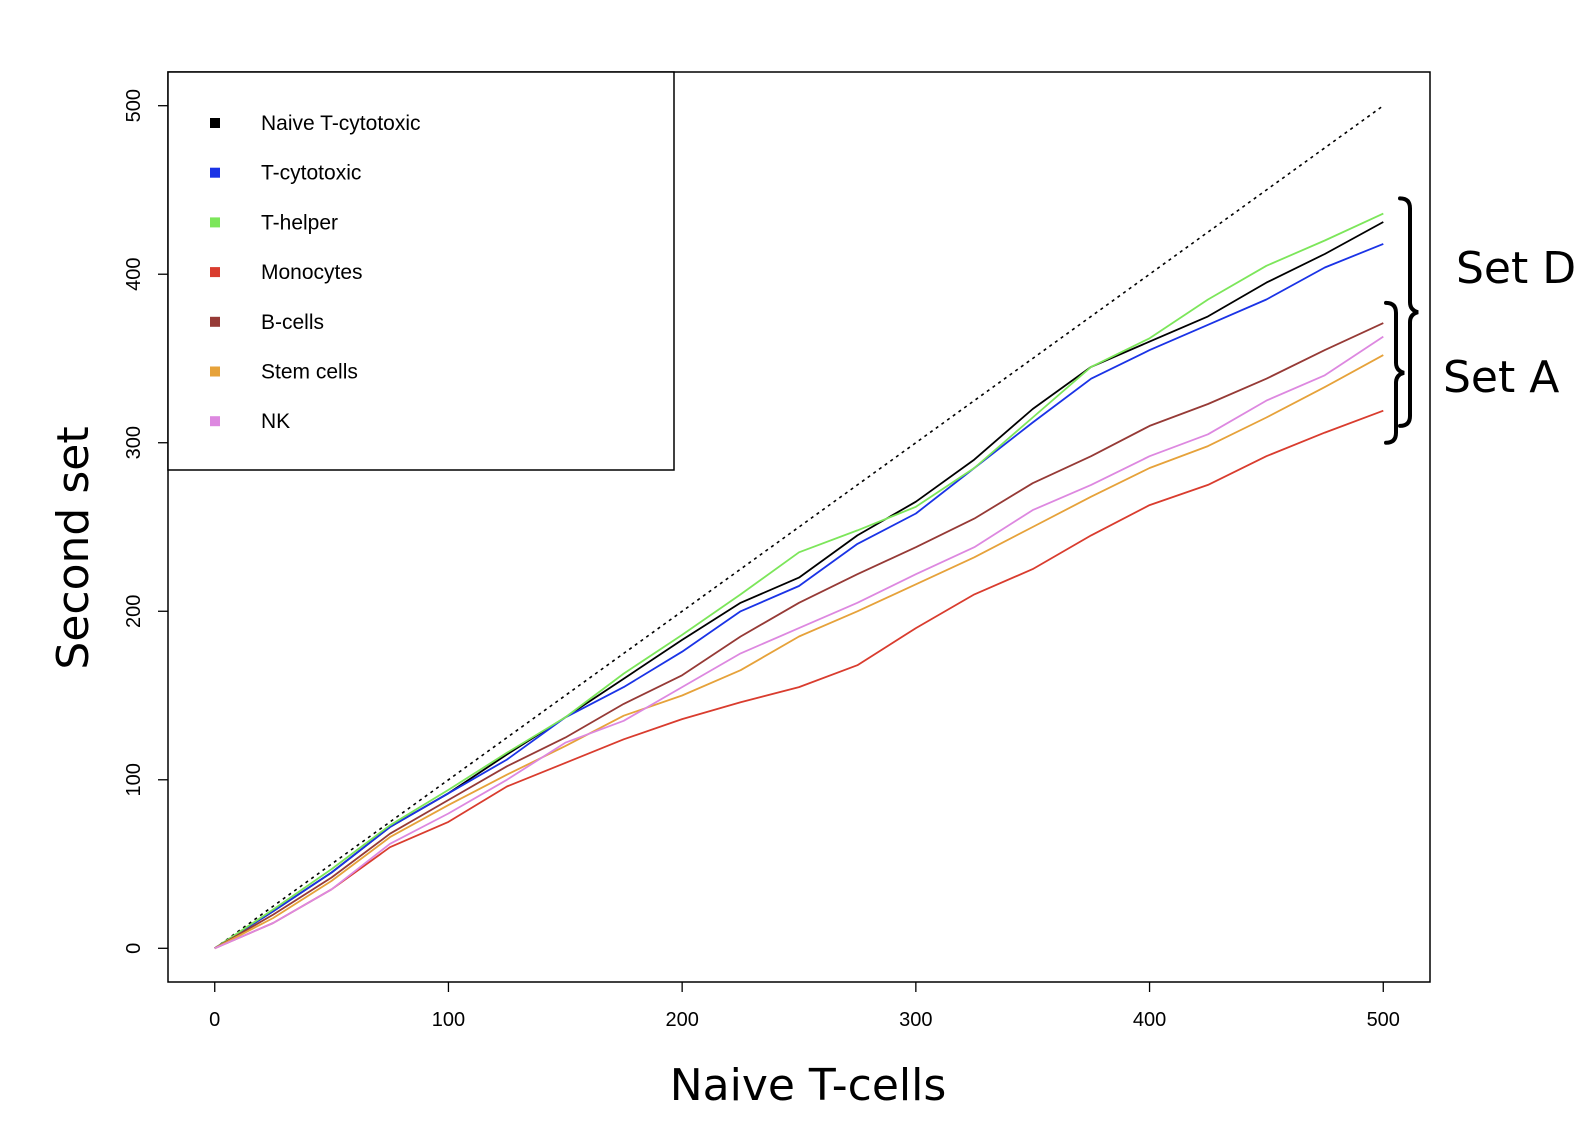  Describe the element at coordinates (1516, 268) in the screenshot. I see `bracket-label-set-d: Set D` at that location.